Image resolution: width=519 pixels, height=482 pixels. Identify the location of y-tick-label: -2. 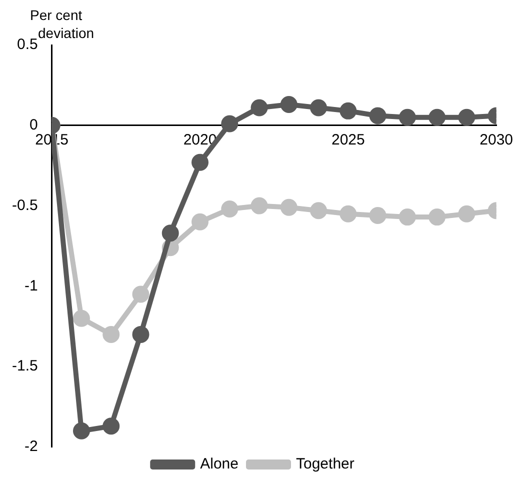
(31, 447).